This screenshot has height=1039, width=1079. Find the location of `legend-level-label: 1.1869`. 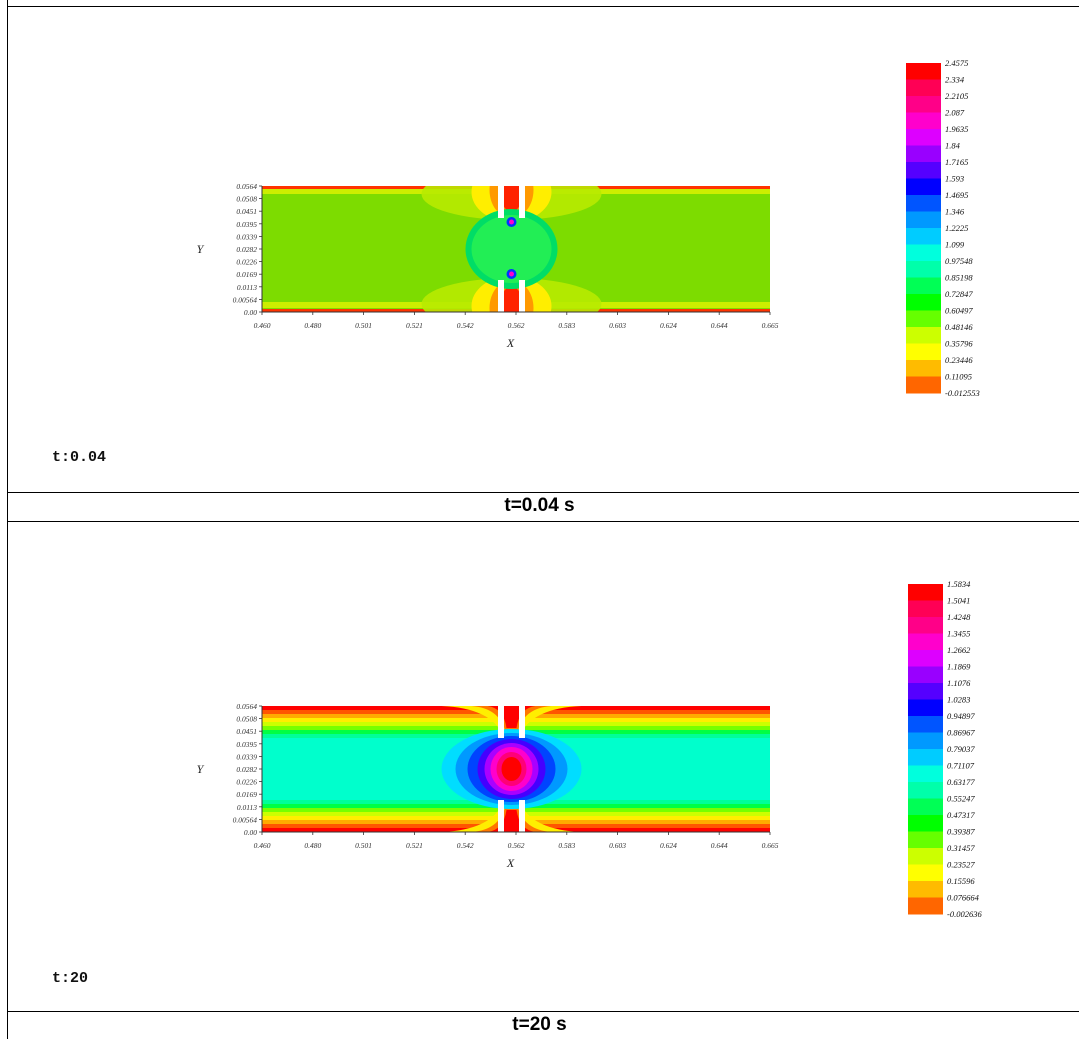

legend-level-label: 1.1869 is located at coordinates (959, 667).